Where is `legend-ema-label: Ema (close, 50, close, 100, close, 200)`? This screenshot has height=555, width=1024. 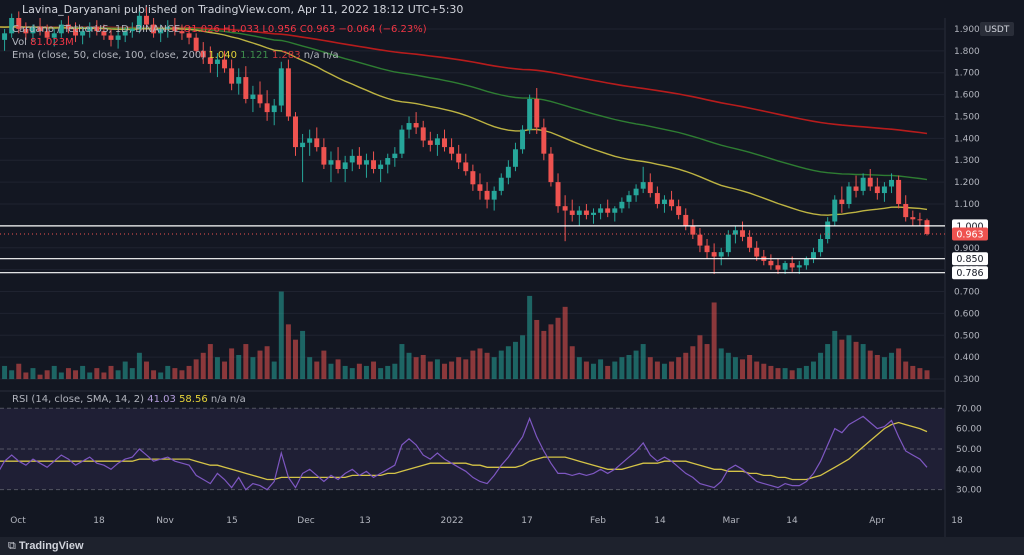 legend-ema-label: Ema (close, 50, close, 100, close, 200) is located at coordinates (109, 55).